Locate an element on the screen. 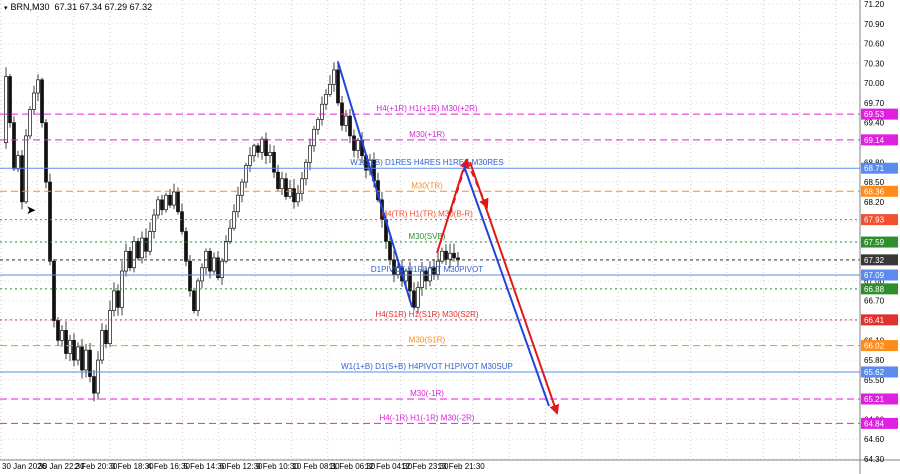  price-axis-level-tag-text: 67.32 is located at coordinates (874, 260).